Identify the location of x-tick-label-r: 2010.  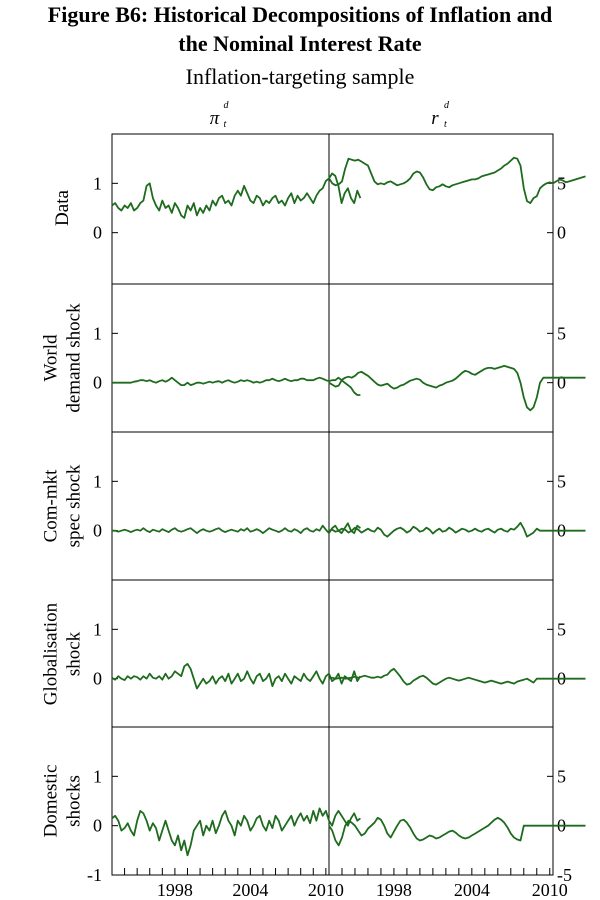
(550, 890).